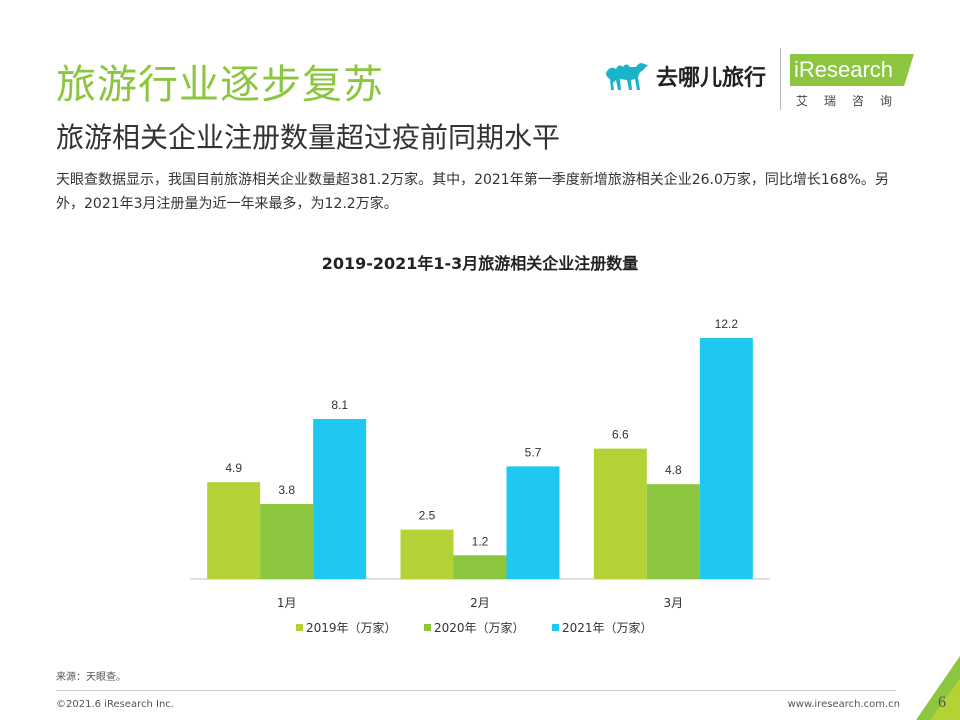 This screenshot has height=720, width=960. I want to click on source-note: 来源：天眼查。, so click(91, 677).